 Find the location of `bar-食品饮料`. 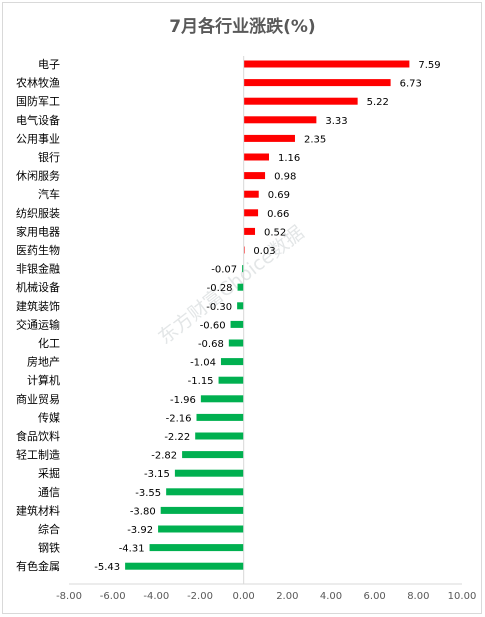

bar-食品饮料 is located at coordinates (219, 436).